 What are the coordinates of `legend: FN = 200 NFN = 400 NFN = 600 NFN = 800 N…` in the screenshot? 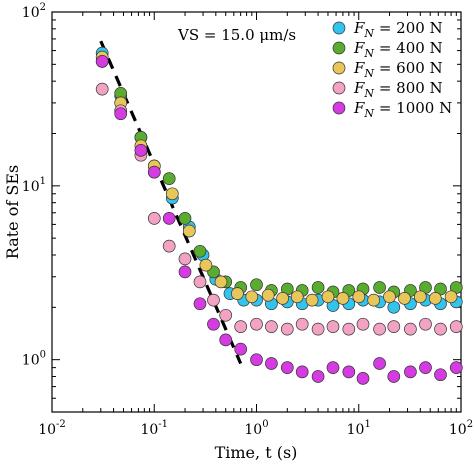 It's located at (392, 69).